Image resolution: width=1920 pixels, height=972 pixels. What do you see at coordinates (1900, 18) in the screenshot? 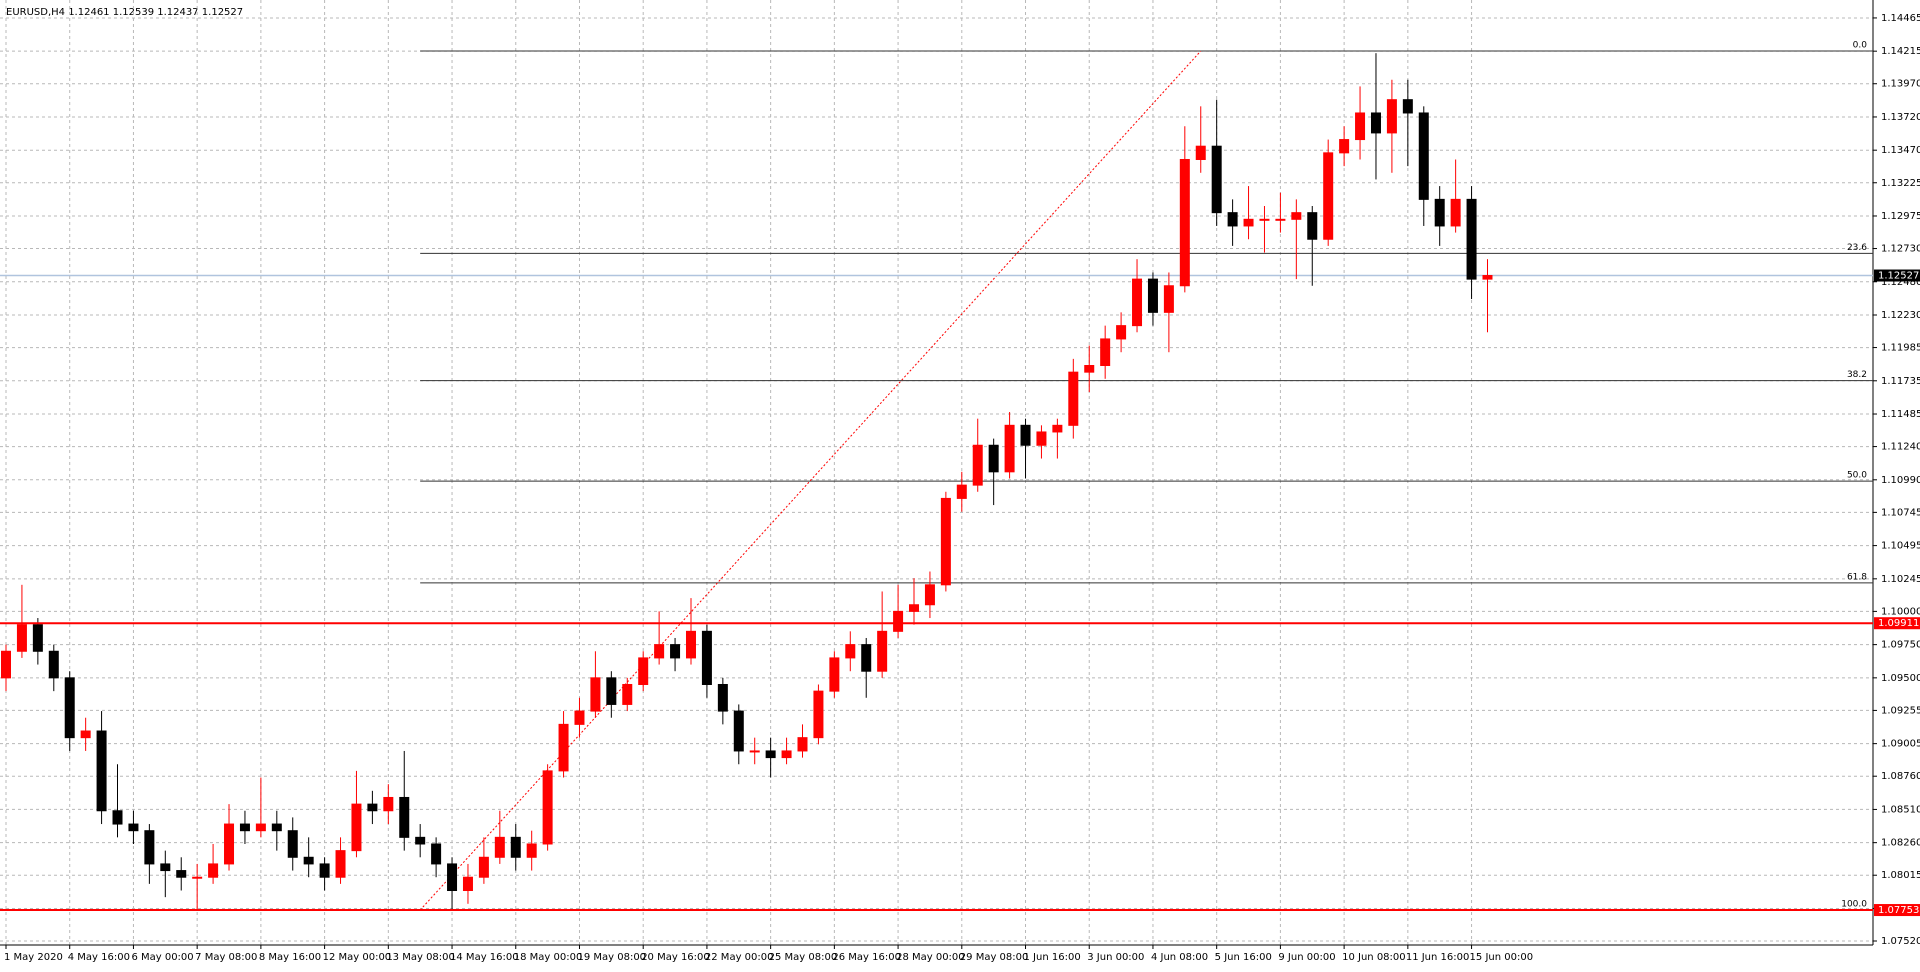
I see `y-tick-label: 1.14465` at bounding box center [1900, 18].